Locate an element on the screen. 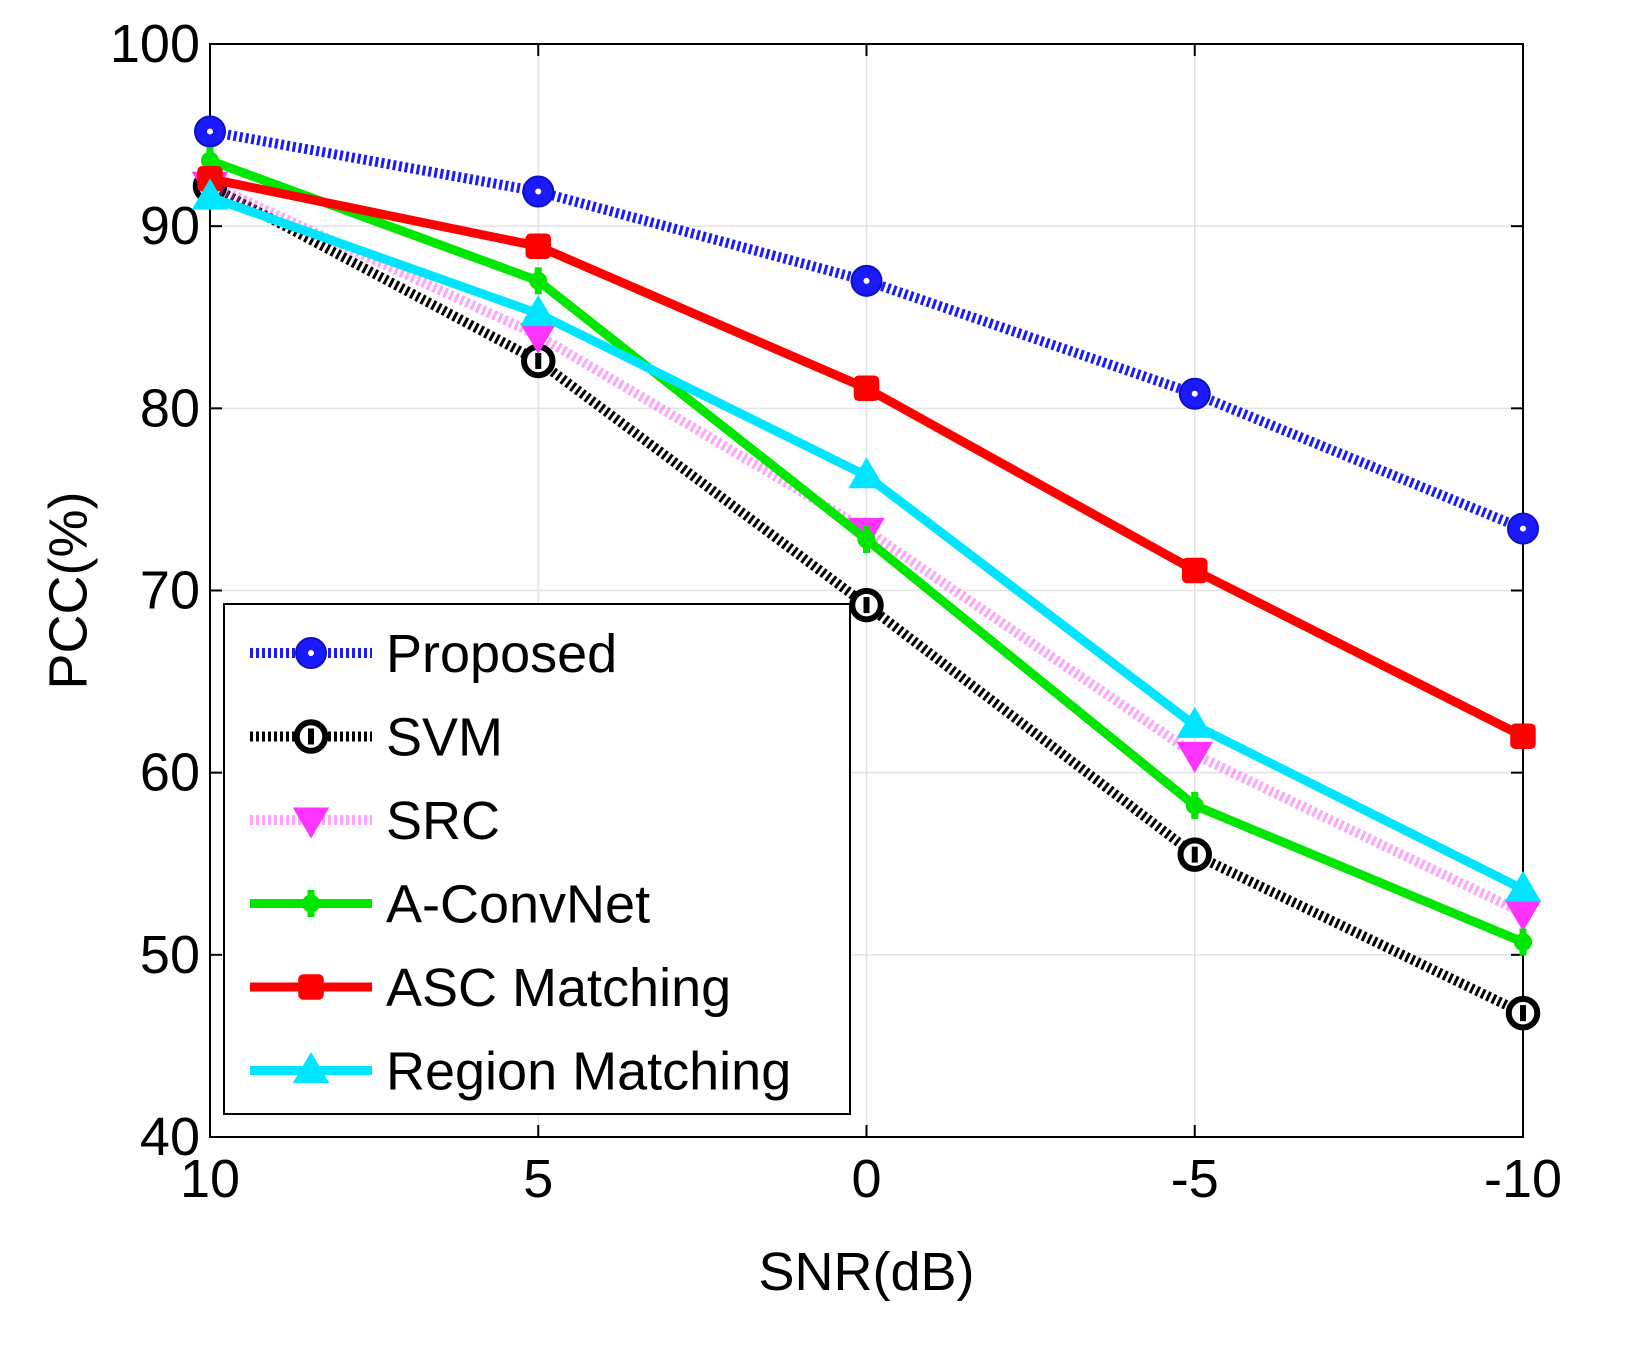 This screenshot has height=1364, width=1631. legend-item: SRC is located at coordinates (375, 821).